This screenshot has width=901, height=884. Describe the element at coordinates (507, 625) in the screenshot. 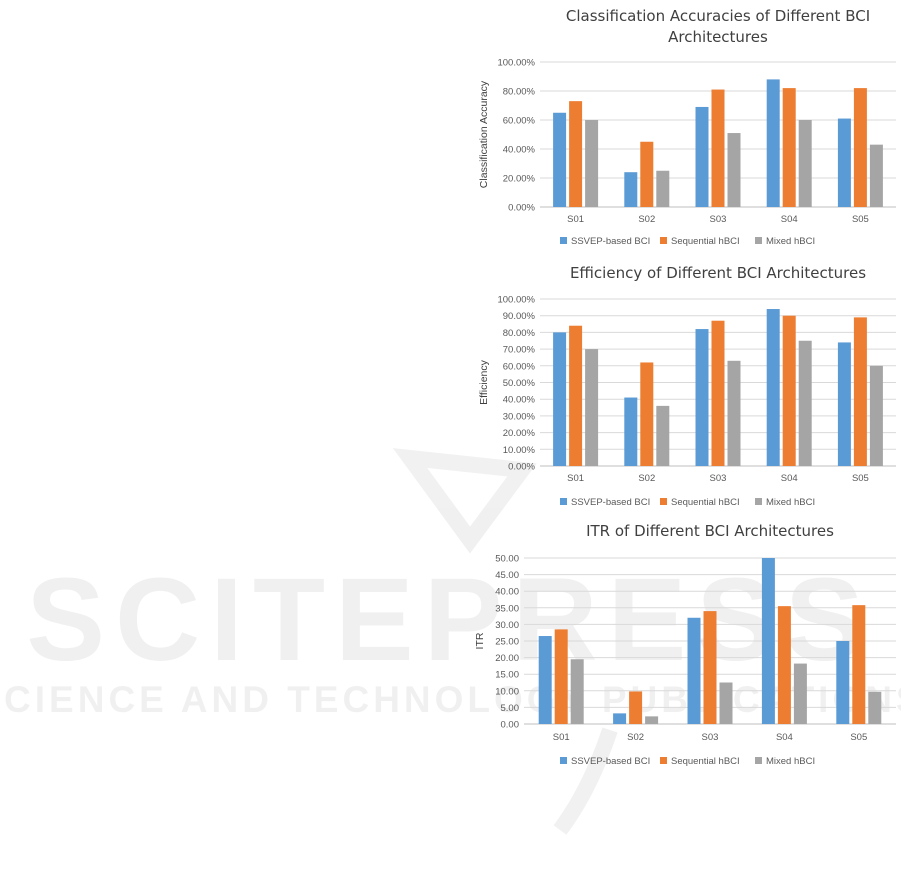

I see `y-tick-label: 30.00` at that location.